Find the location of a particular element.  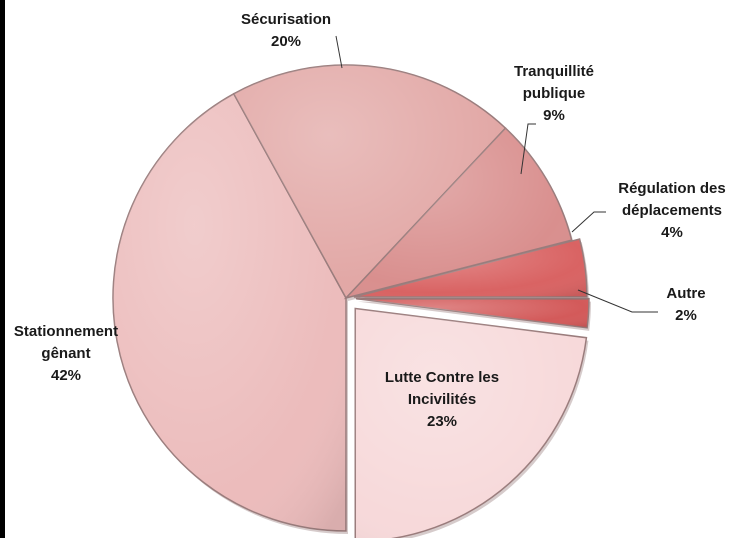

left-edge-bar is located at coordinates (2, 269).